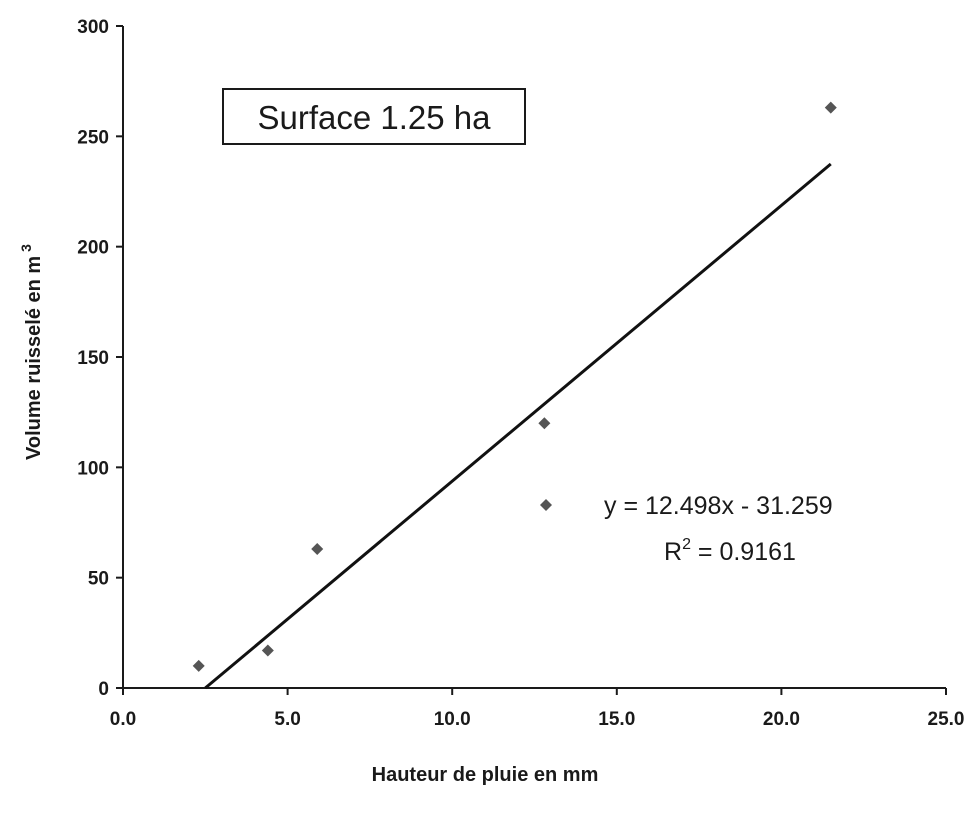 The height and width of the screenshot is (815, 971). Describe the element at coordinates (26, 248) in the screenshot. I see `y-axis-title-superscript: 3` at that location.